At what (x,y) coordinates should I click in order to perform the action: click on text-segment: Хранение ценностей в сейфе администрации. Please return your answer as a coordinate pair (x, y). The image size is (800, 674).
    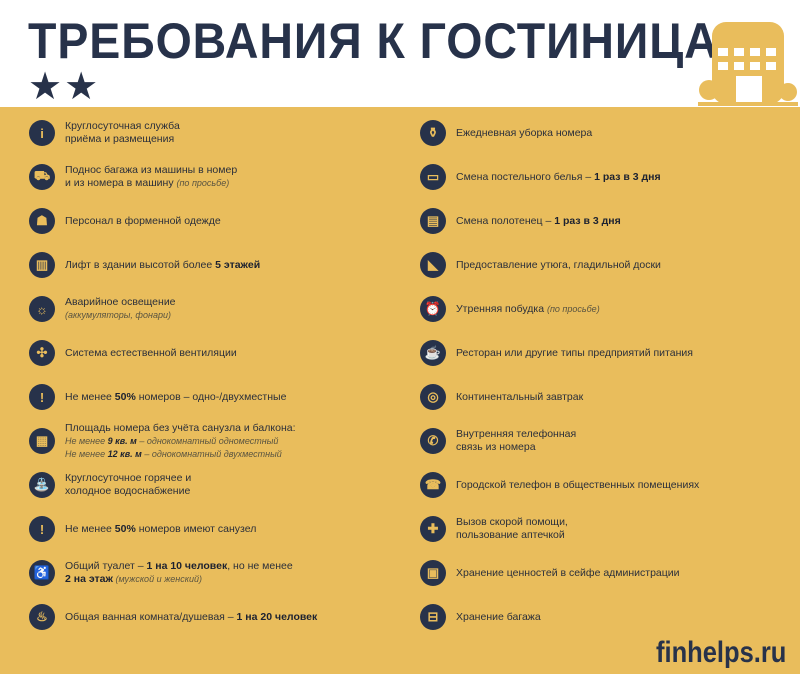
    Looking at the image, I should click on (568, 572).